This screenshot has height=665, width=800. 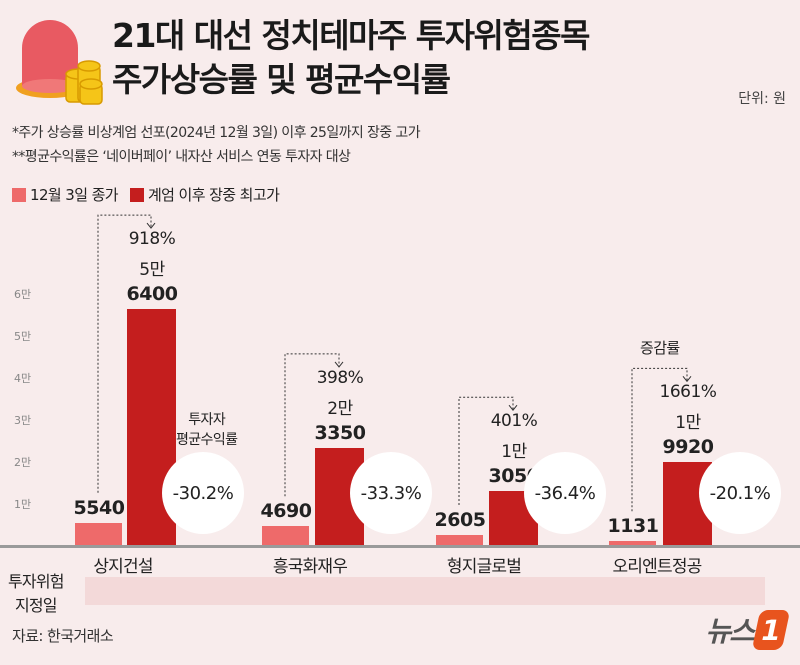 I want to click on value-label-high: 9920, so click(x=688, y=447).